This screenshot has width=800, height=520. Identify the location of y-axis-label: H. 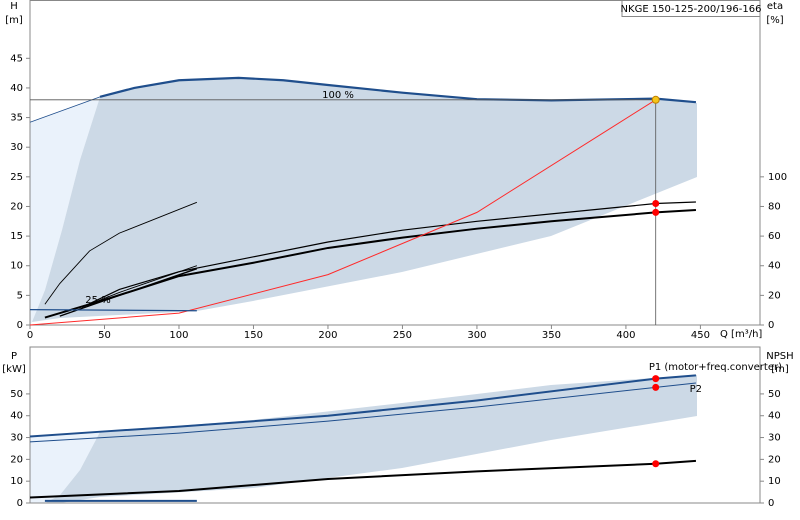
(14, 6).